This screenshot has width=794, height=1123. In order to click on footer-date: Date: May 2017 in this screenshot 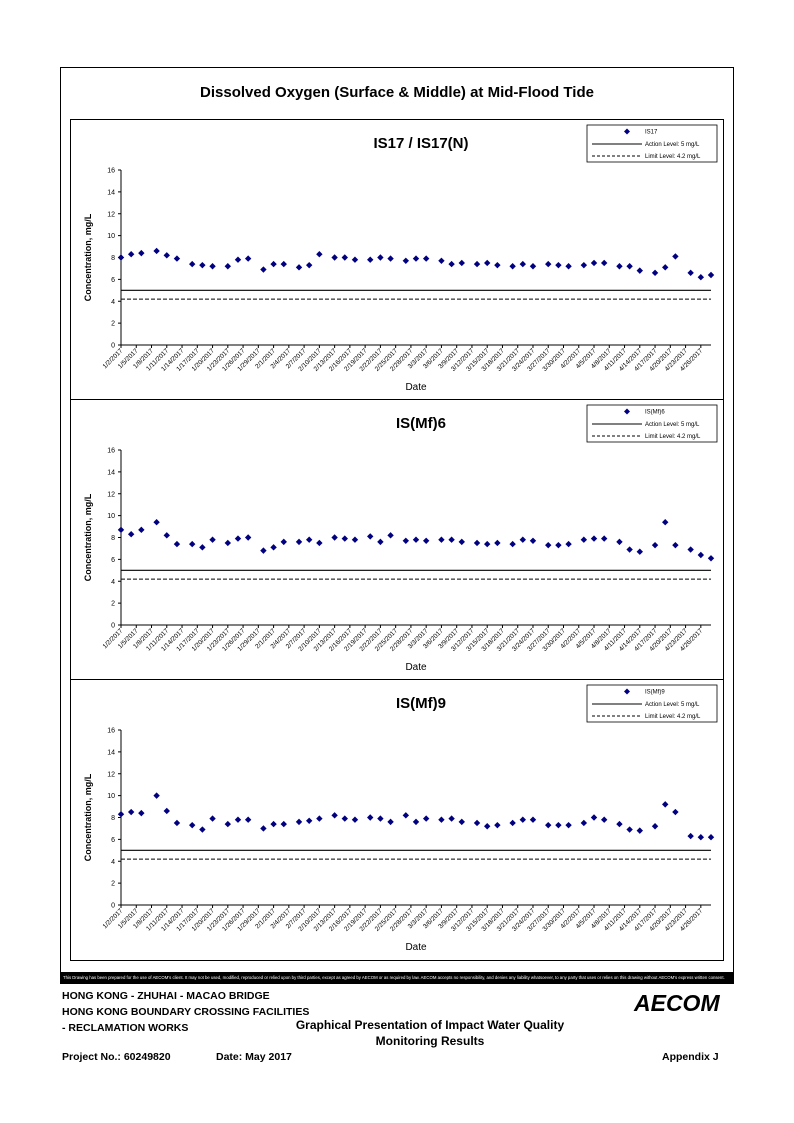, I will do `click(254, 1057)`.